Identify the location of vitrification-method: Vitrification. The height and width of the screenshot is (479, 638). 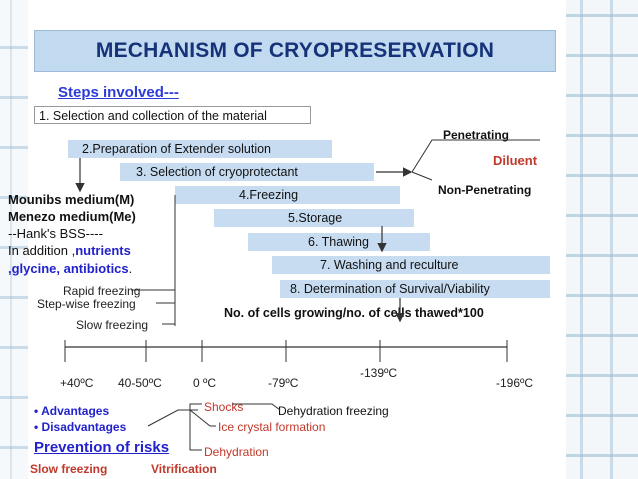
(184, 469).